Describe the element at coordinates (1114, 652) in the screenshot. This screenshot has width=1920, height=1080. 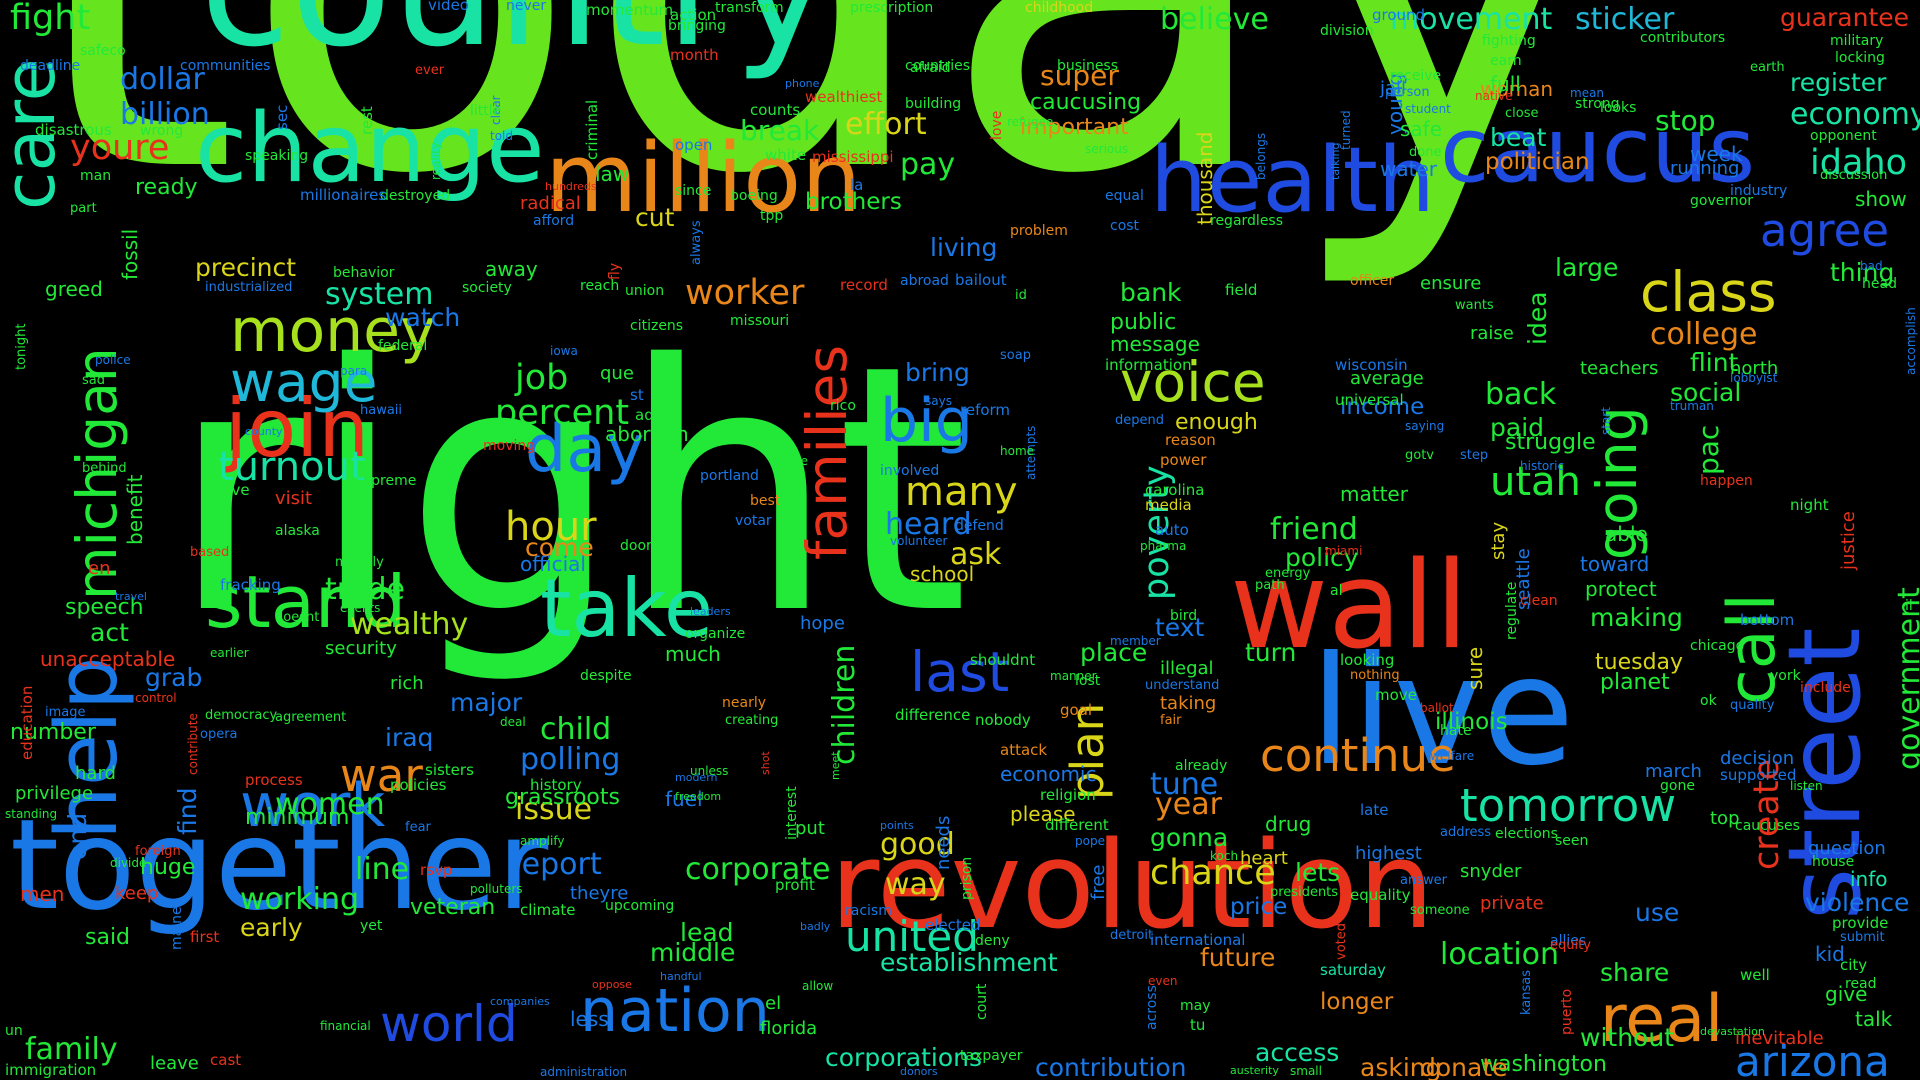
I see `cloud-word-place: place` at that location.